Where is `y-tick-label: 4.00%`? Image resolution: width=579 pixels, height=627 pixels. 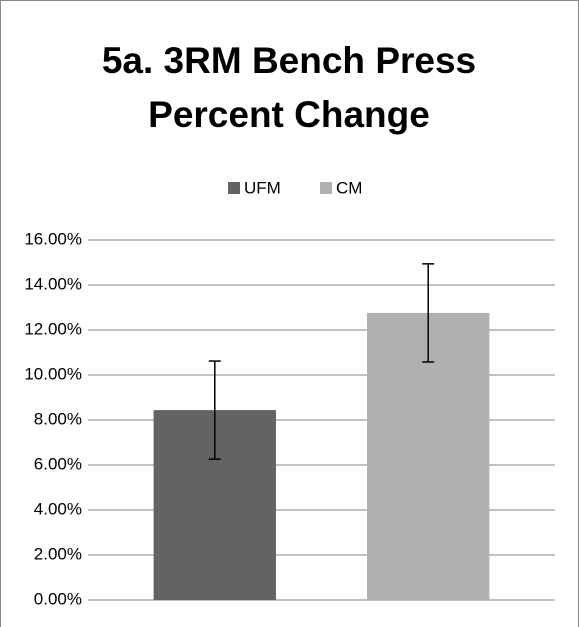 y-tick-label: 4.00% is located at coordinates (58, 508).